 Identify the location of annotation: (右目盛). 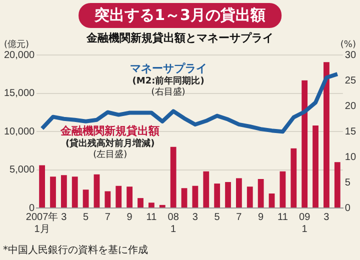
(168, 92).